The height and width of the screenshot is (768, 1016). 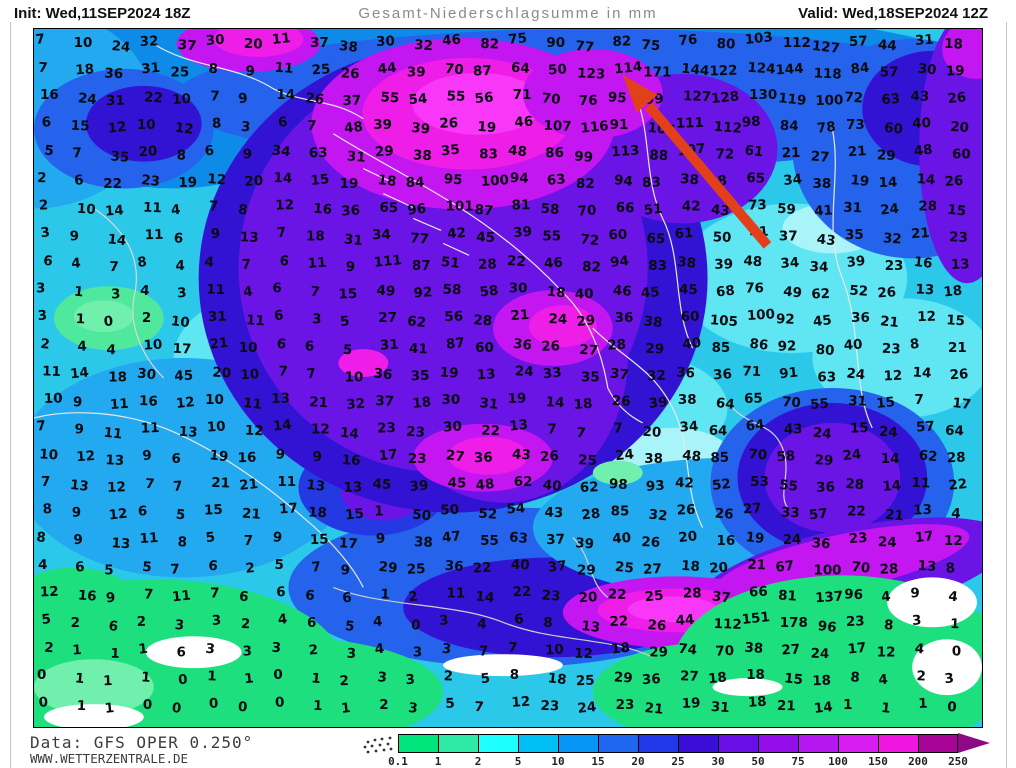 What do you see at coordinates (289, 509) in the screenshot?
I see `precip-value: 17` at bounding box center [289, 509].